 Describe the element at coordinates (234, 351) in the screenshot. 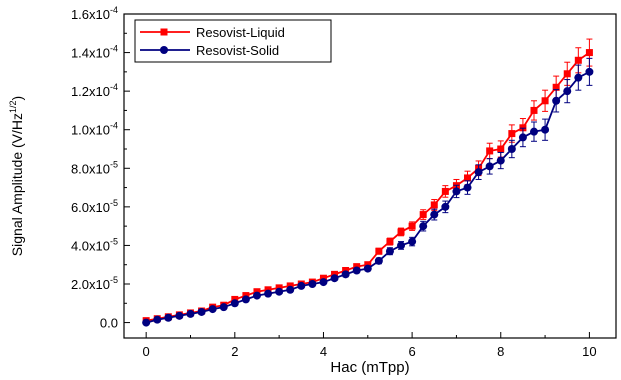

I see `x-tick-label: 2` at that location.